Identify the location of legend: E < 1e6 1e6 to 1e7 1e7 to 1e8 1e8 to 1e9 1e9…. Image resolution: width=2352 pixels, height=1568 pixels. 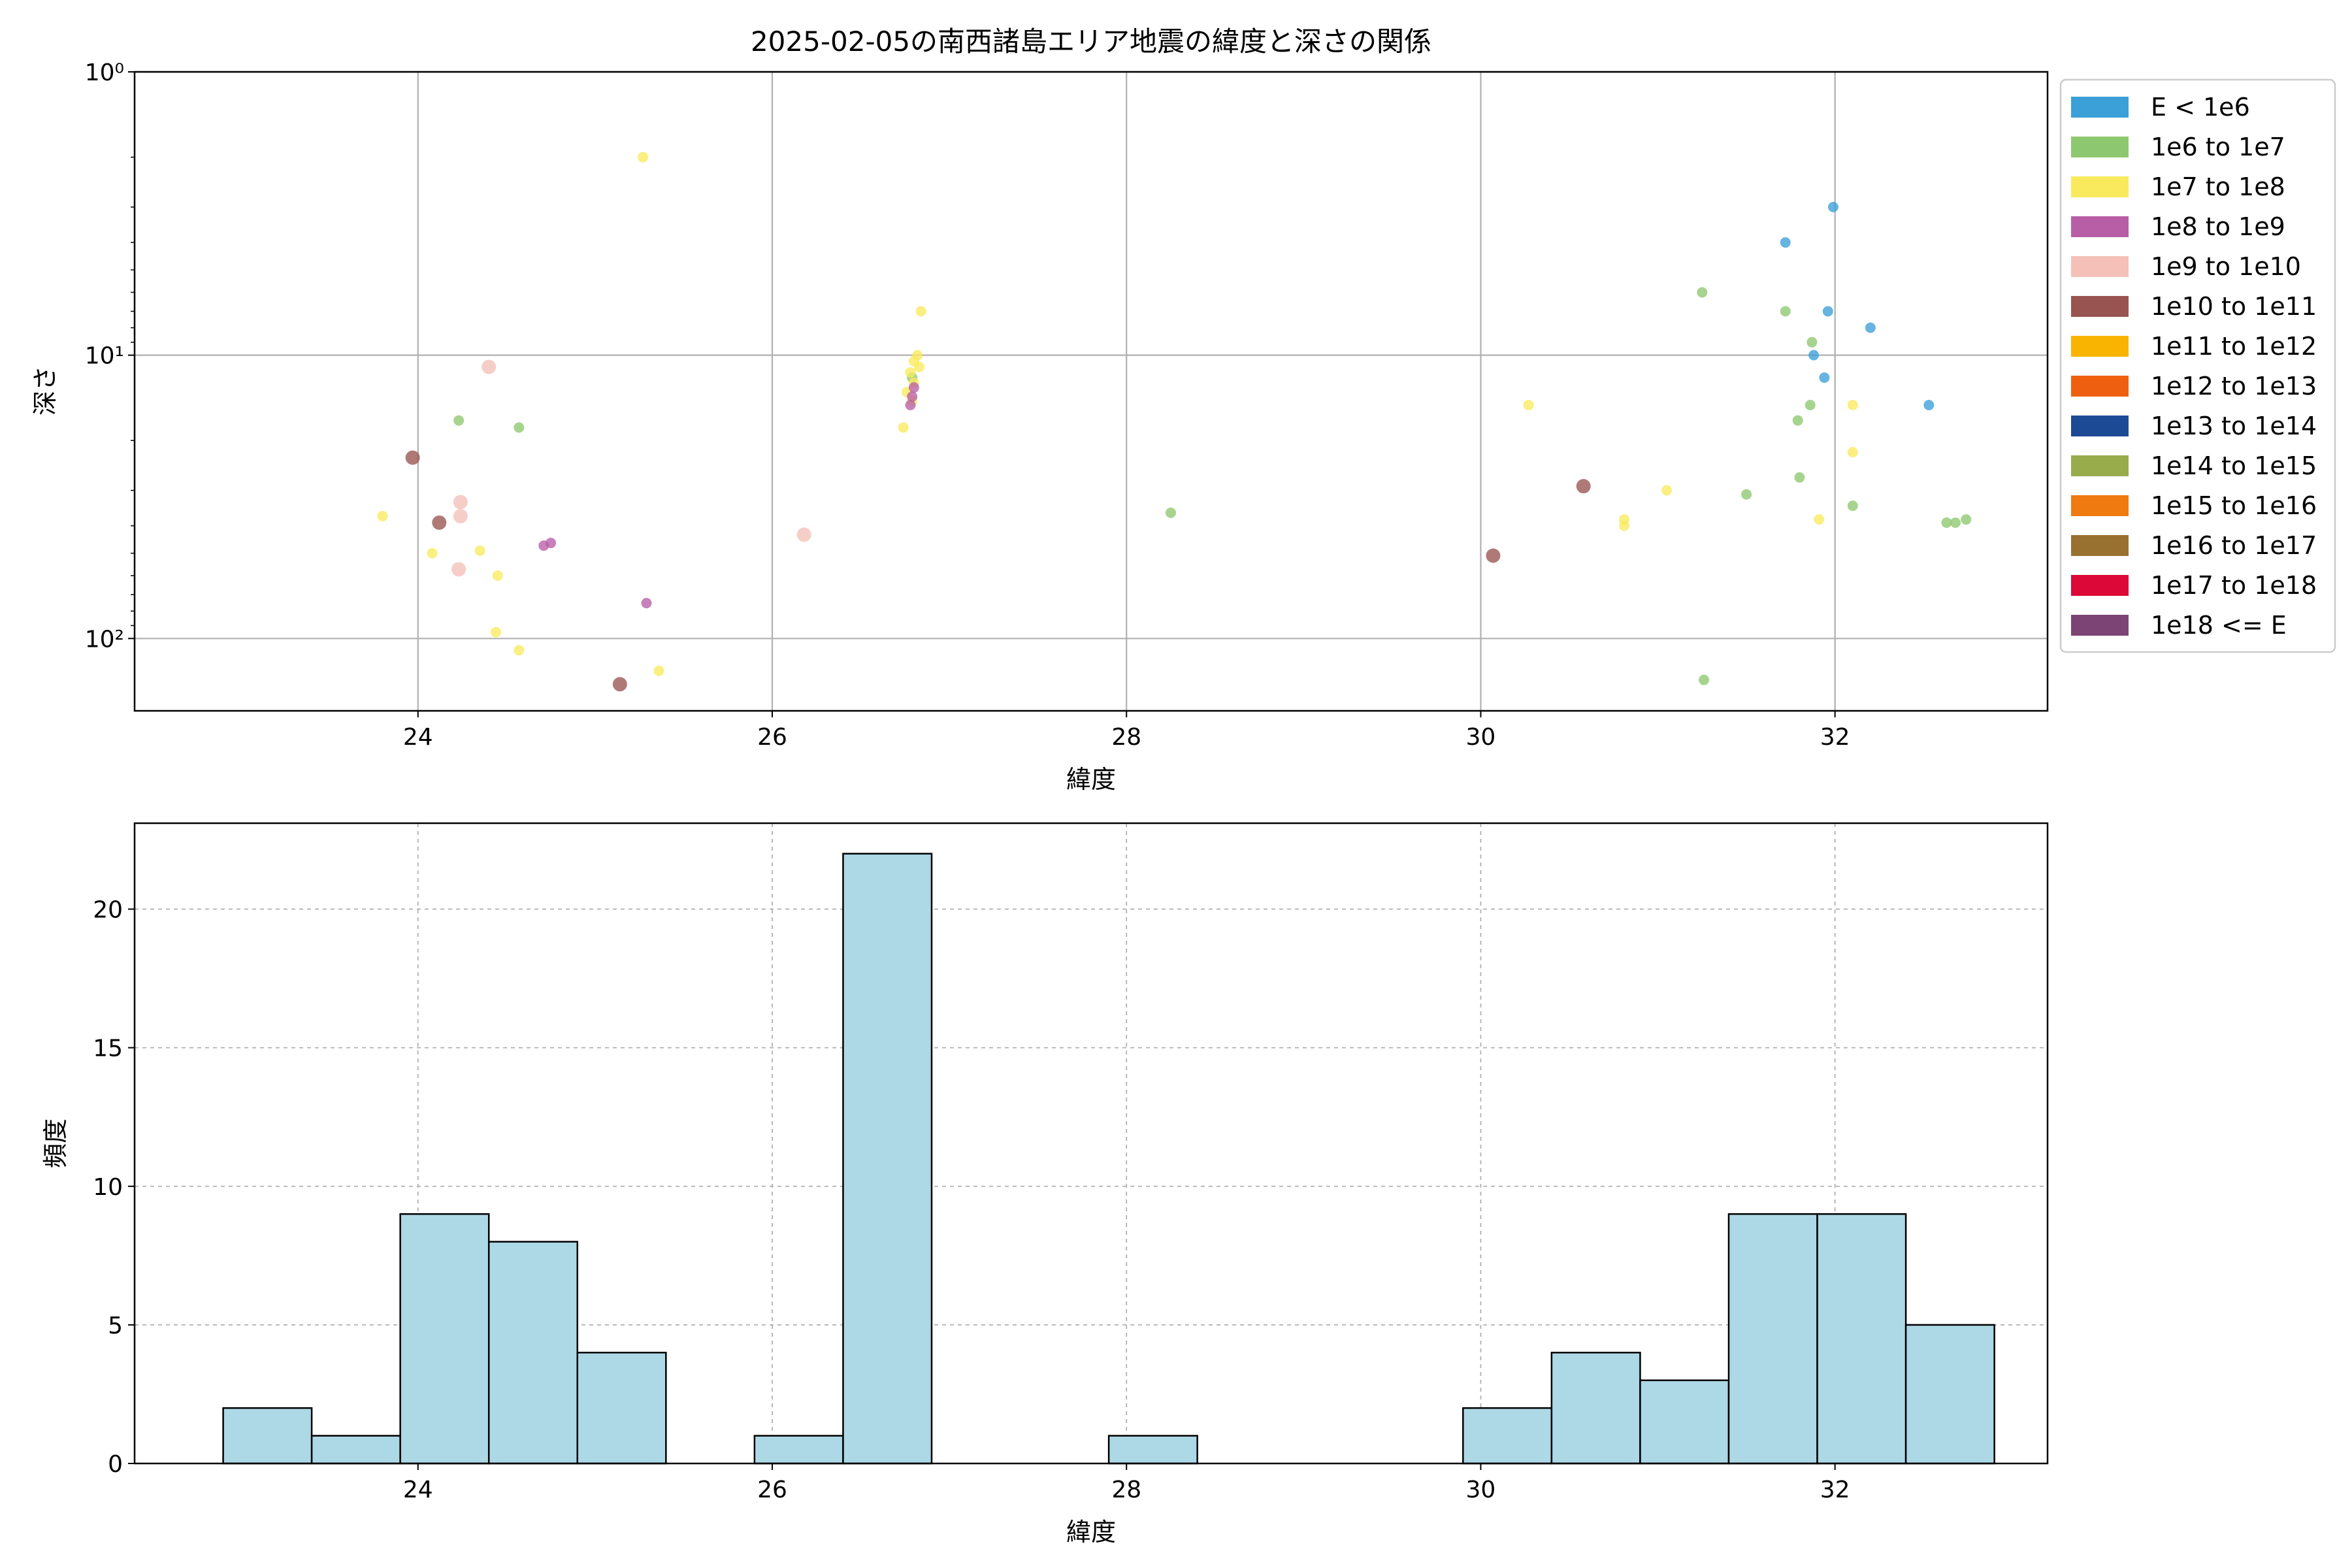
(2197, 365).